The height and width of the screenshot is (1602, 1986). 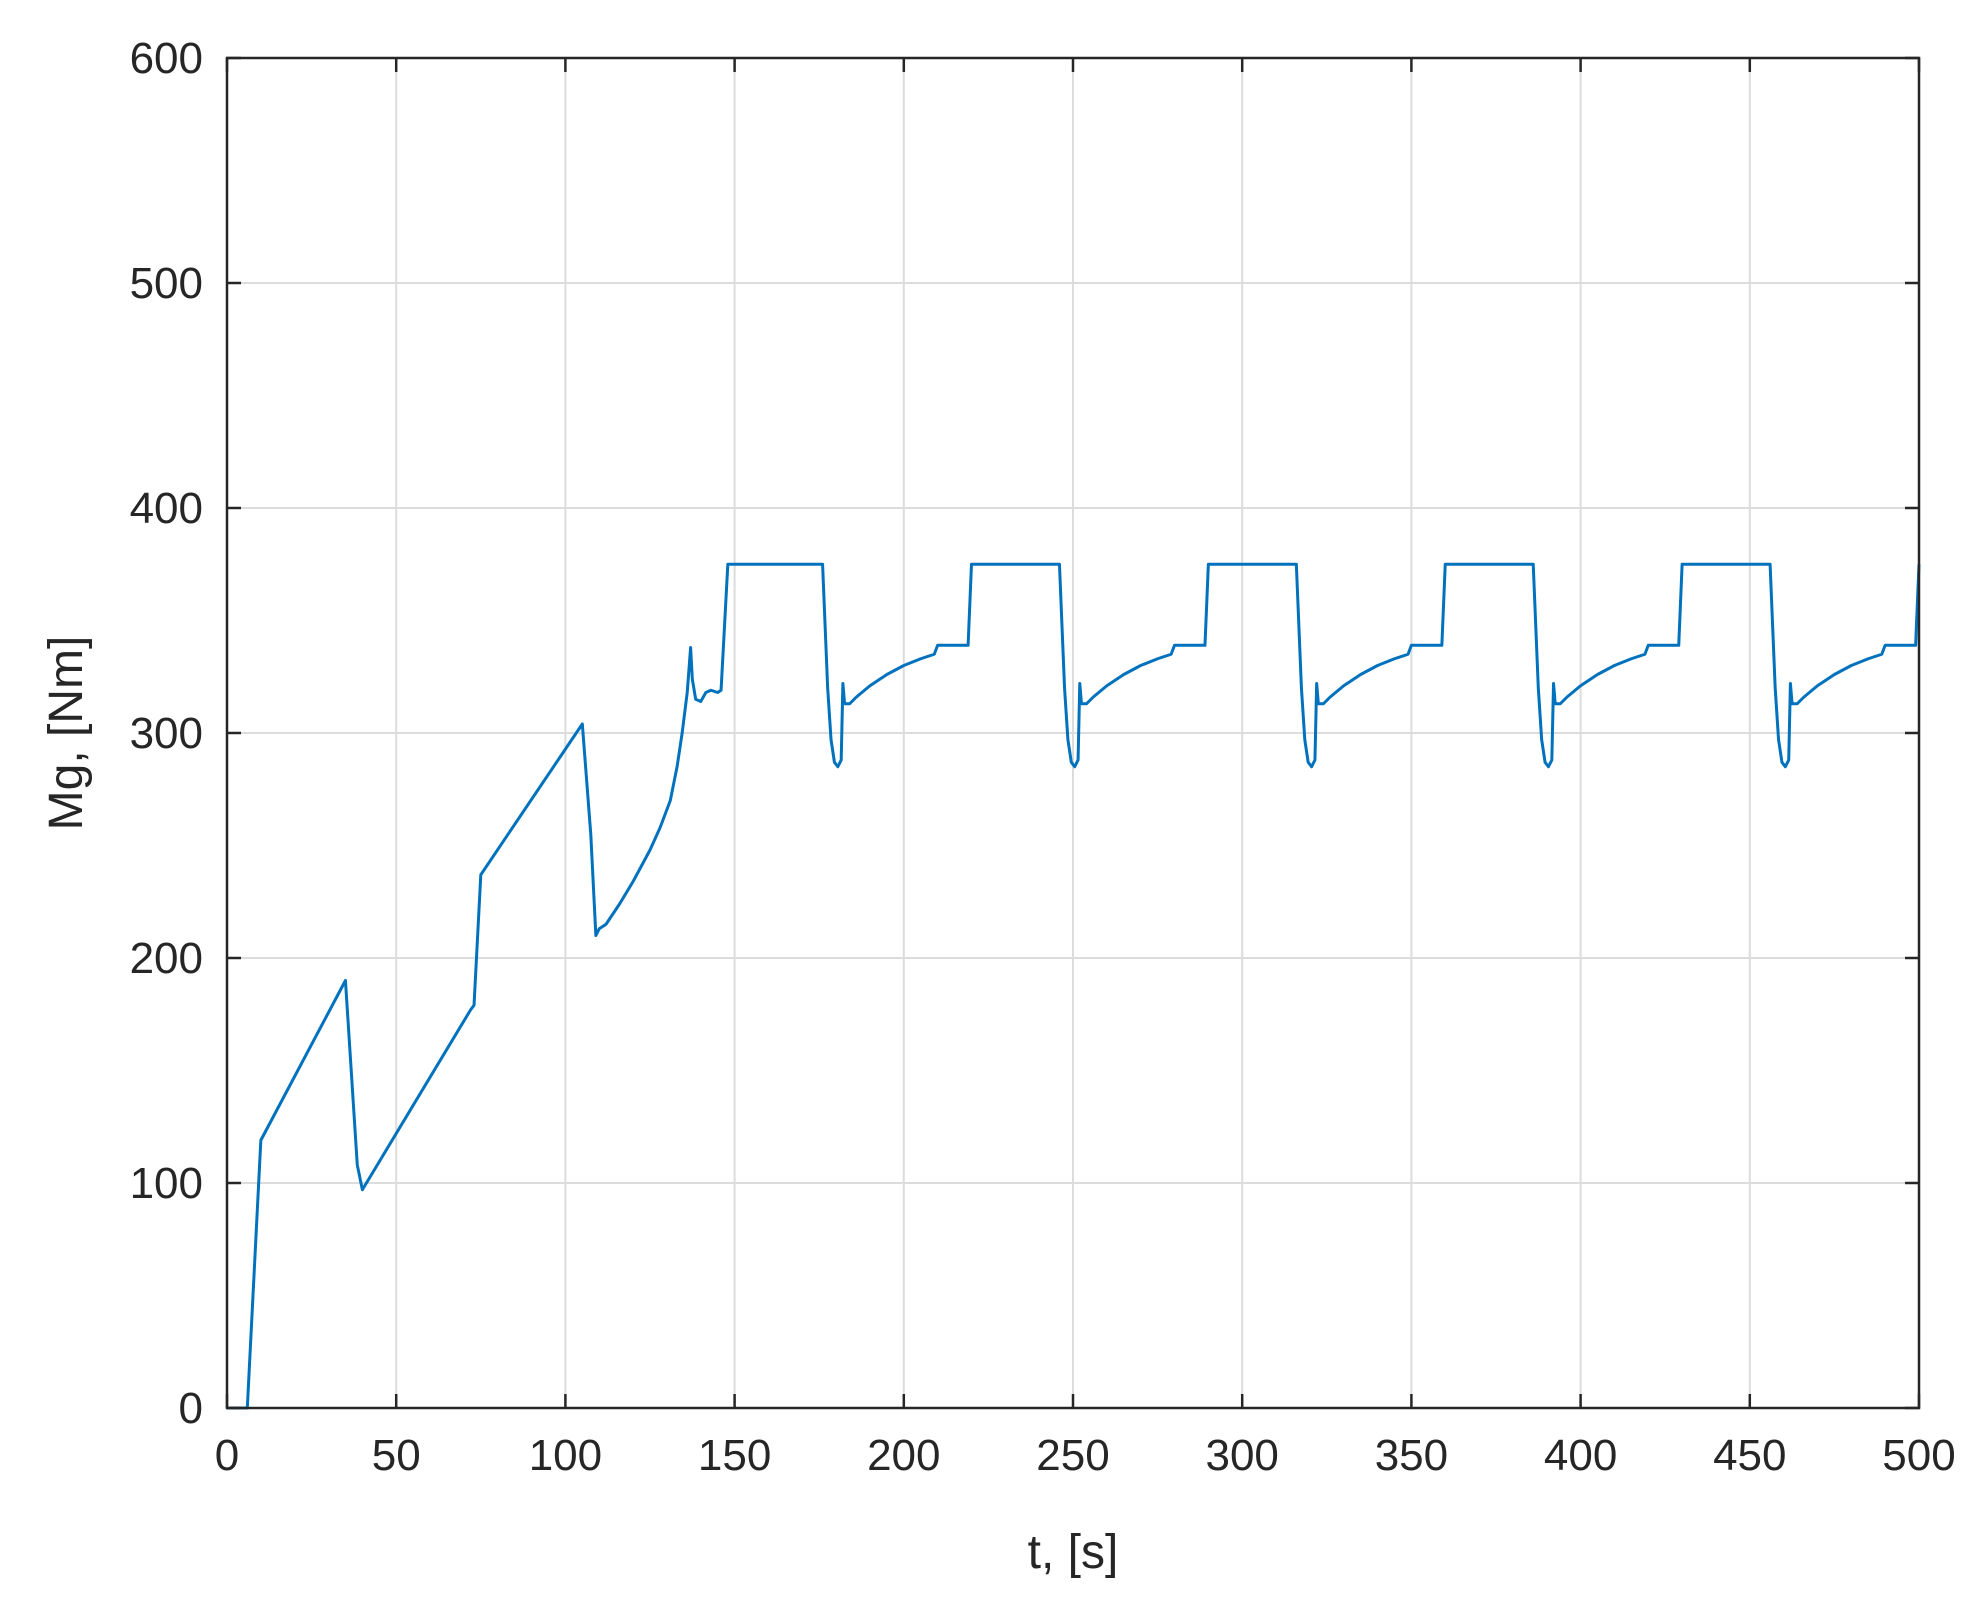 What do you see at coordinates (734, 1455) in the screenshot?
I see `x-tick-label: 150` at bounding box center [734, 1455].